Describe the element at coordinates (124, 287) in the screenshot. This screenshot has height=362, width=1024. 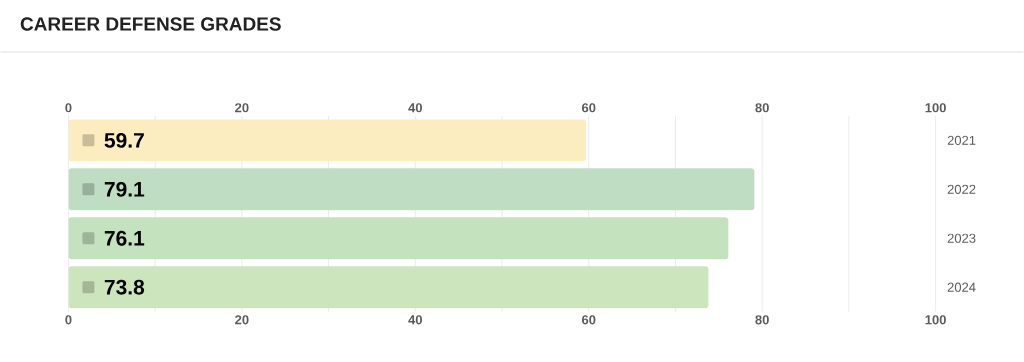
I see `data-label: 73.8` at that location.